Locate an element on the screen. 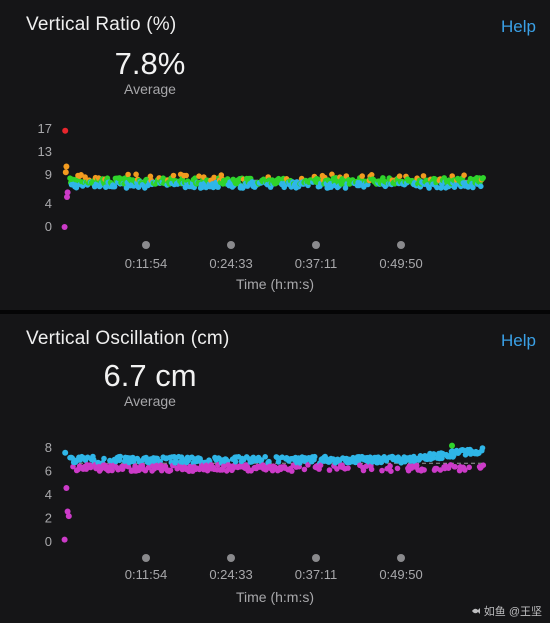  vertical-oscillation-xlabel: Time (h:m:s) is located at coordinates (275, 597).